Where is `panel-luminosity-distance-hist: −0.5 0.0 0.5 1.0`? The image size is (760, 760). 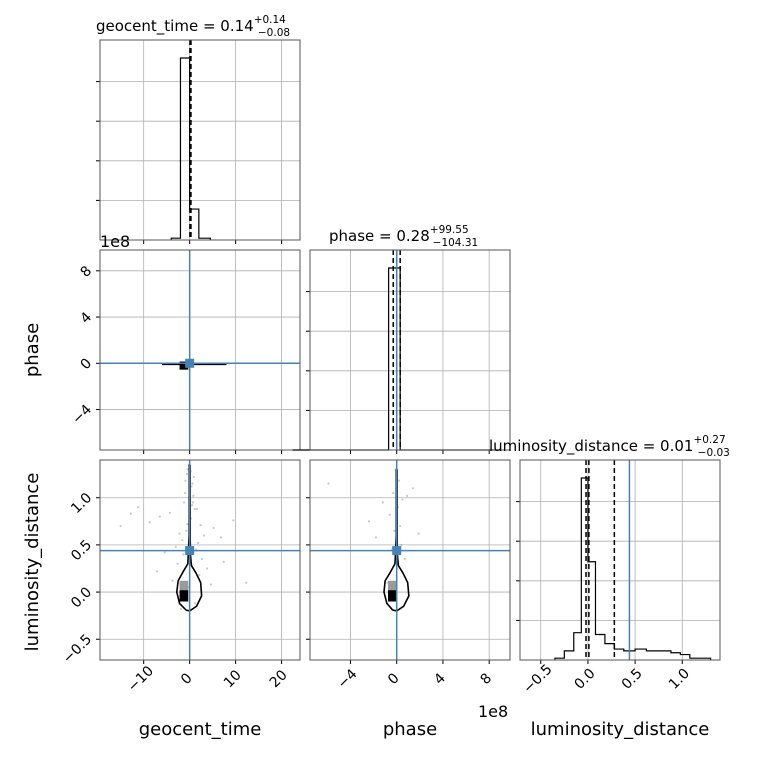
panel-luminosity-distance-hist: −0.5 0.0 0.5 1.0 is located at coordinates (618, 578).